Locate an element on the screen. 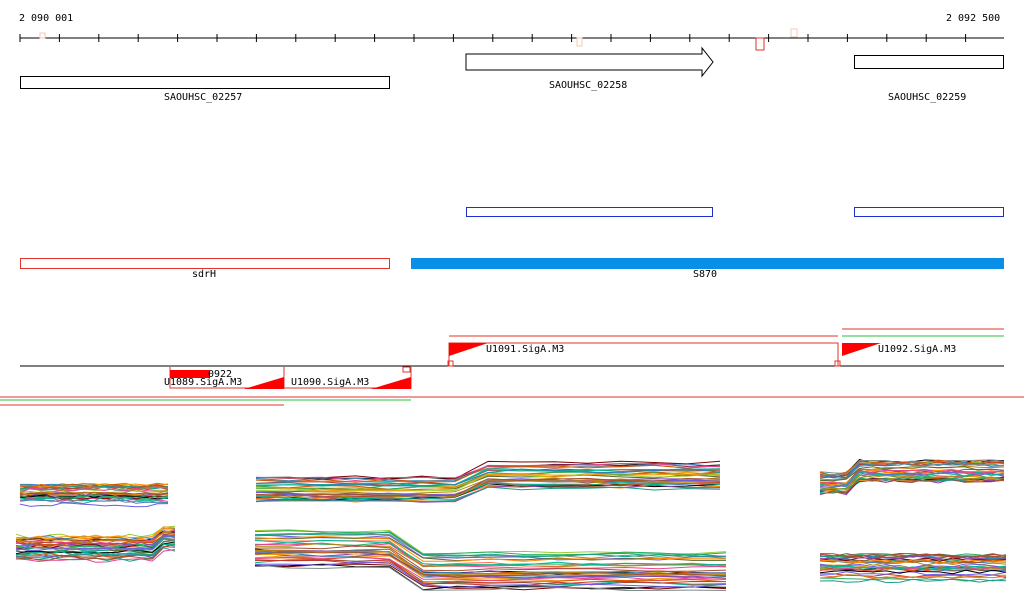 The image size is (1024, 611). feature-bar-s870 is located at coordinates (707, 263).